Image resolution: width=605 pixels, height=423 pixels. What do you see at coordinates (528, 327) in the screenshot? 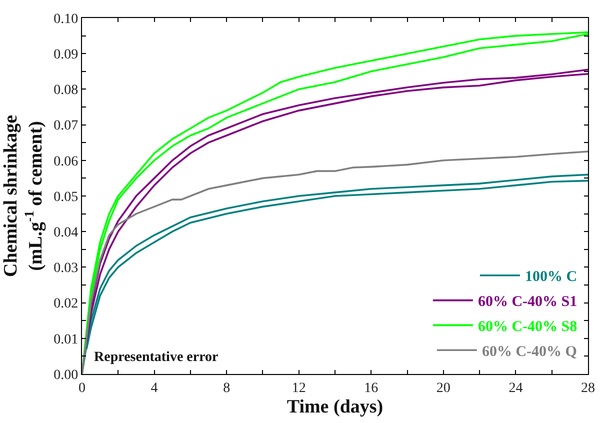
I see `legend-label: 60% C-40% S8` at bounding box center [528, 327].